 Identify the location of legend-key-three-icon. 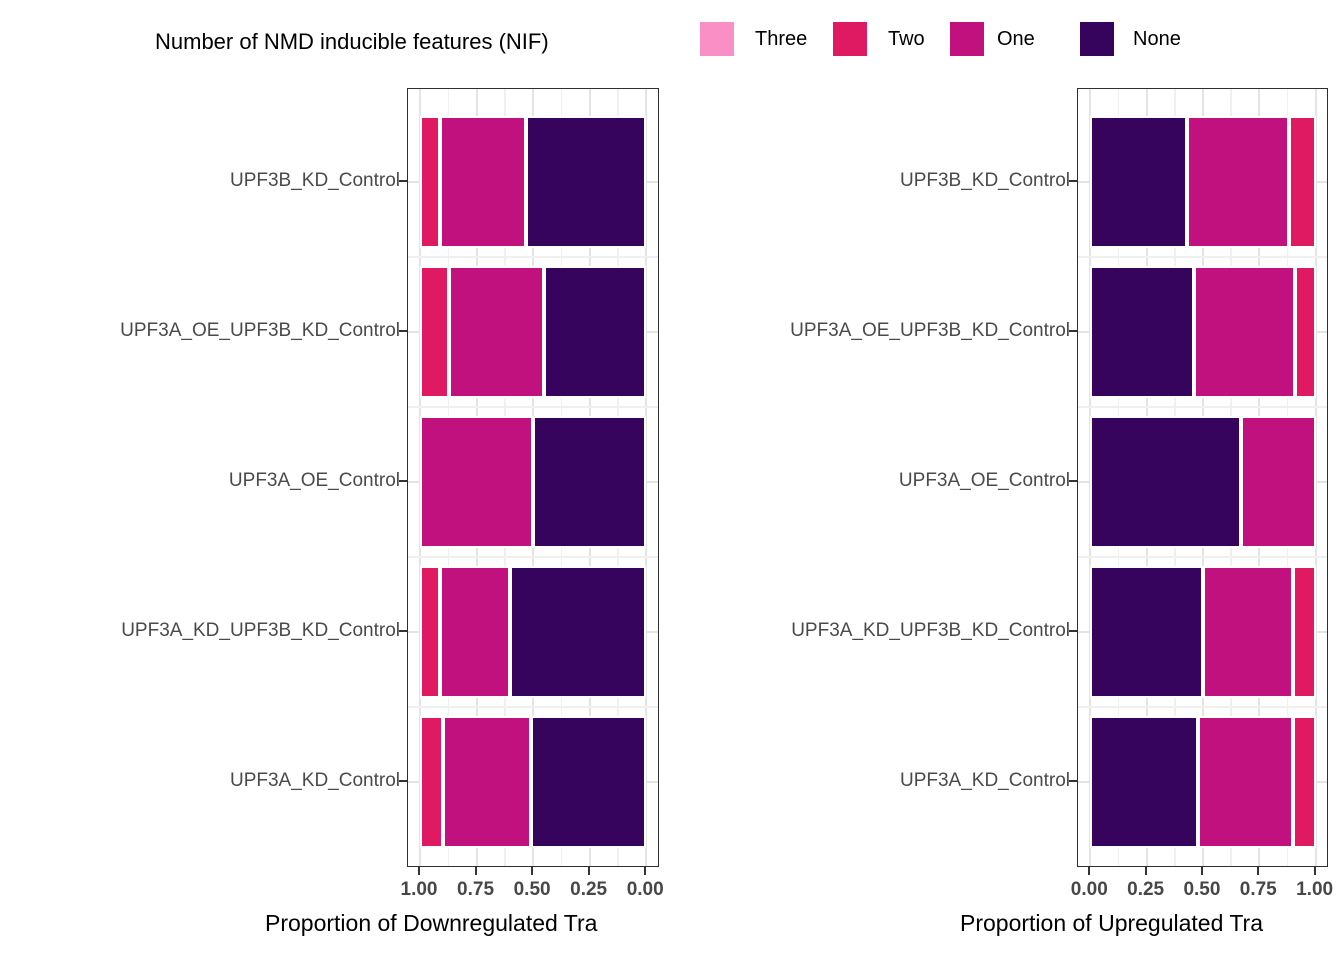
(717, 39).